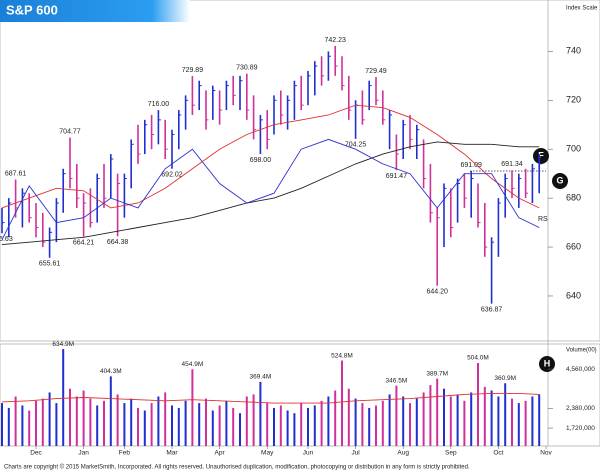  Describe the element at coordinates (95, 11) in the screenshot. I see `title-banner` at that location.